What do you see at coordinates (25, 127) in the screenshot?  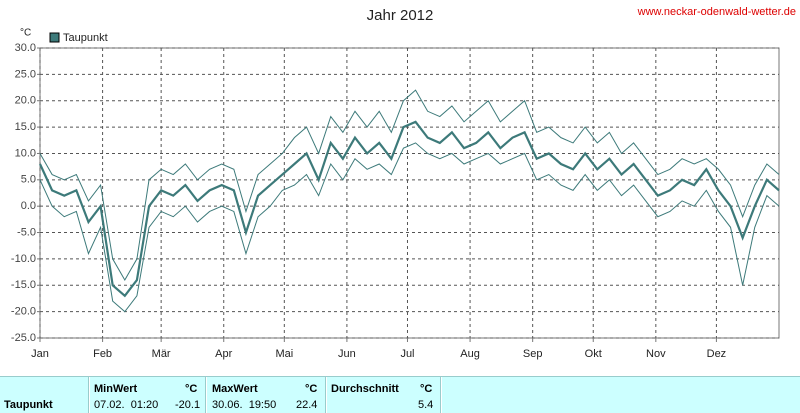 I see `y-tick-label: 15.0` at bounding box center [25, 127].